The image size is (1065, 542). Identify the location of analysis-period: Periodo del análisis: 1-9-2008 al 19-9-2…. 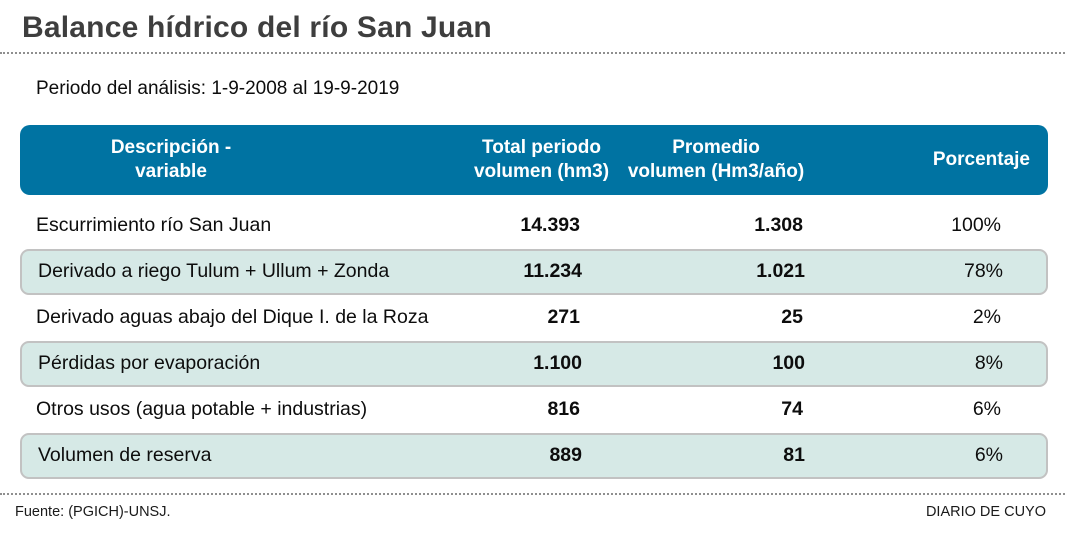
(218, 88).